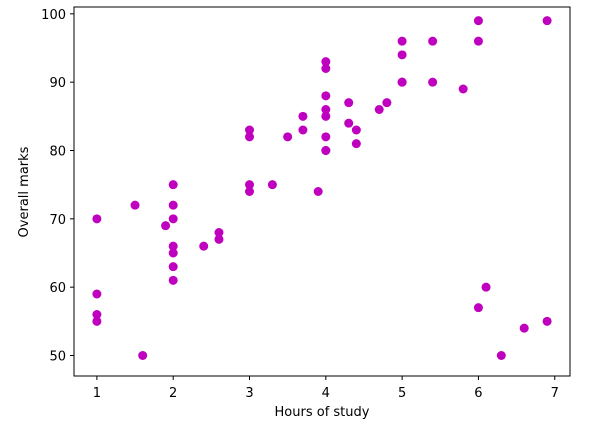 The width and height of the screenshot is (599, 425). Describe the element at coordinates (53, 15) in the screenshot. I see `y-tick-label: 100` at that location.